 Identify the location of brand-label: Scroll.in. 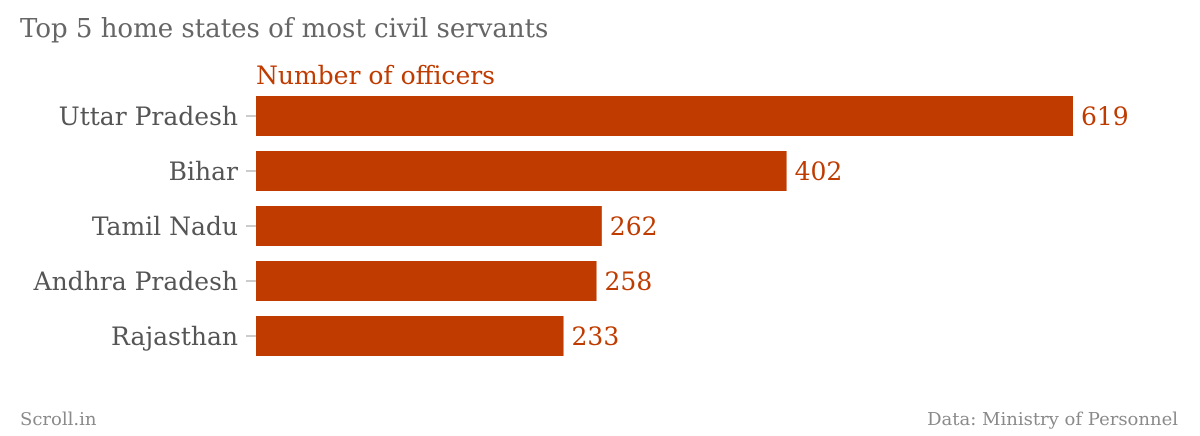
(58, 419).